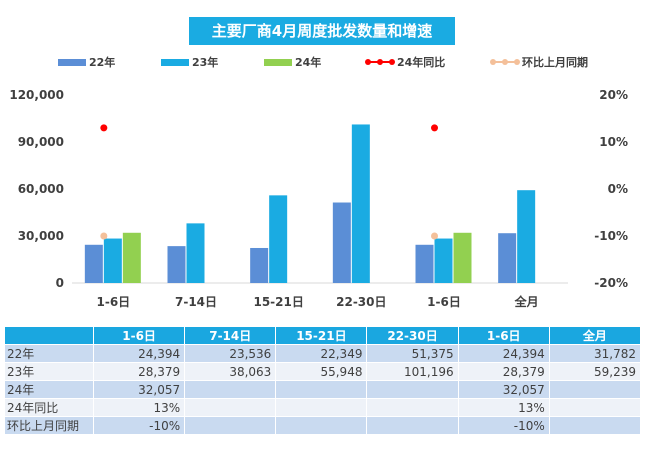  What do you see at coordinates (412, 335) in the screenshot?
I see `table-header-cell: 22-30日` at bounding box center [412, 335].